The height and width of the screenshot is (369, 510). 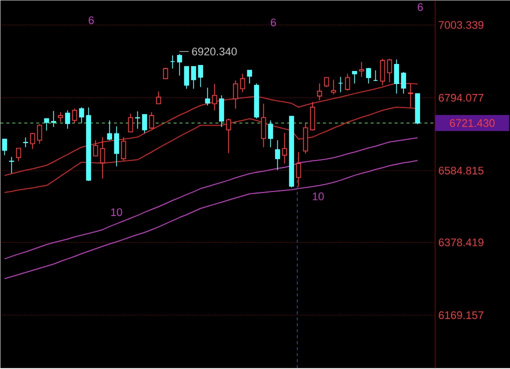 What do you see at coordinates (461, 170) in the screenshot?
I see `y-tick-label: 6584.815` at bounding box center [461, 170].